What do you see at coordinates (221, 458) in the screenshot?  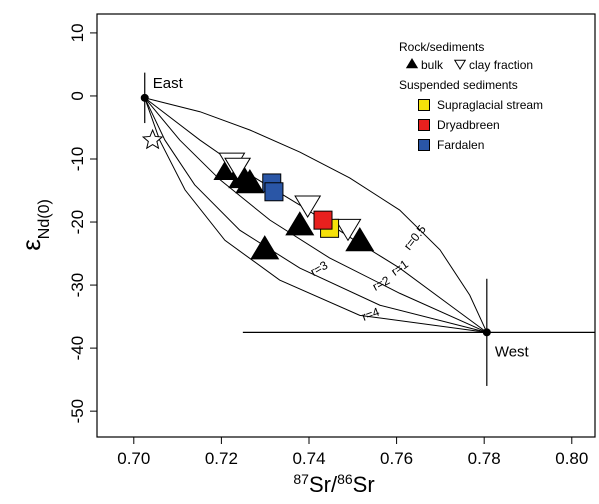 I see `x-tick-label: 0.72` at bounding box center [221, 458].